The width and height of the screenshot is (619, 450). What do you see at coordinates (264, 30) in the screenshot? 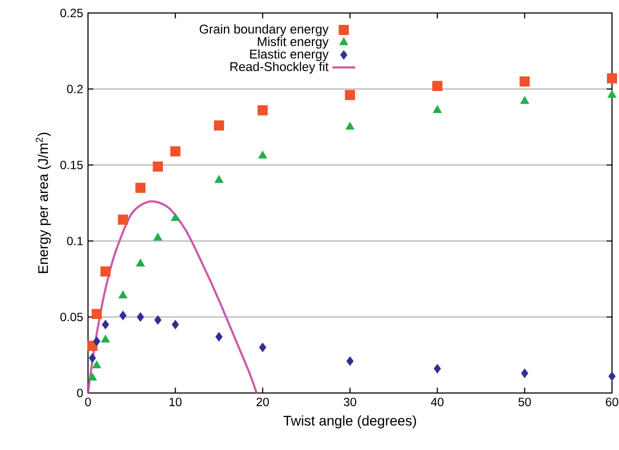
I see `legend-label: Grain boundary energy` at bounding box center [264, 30].